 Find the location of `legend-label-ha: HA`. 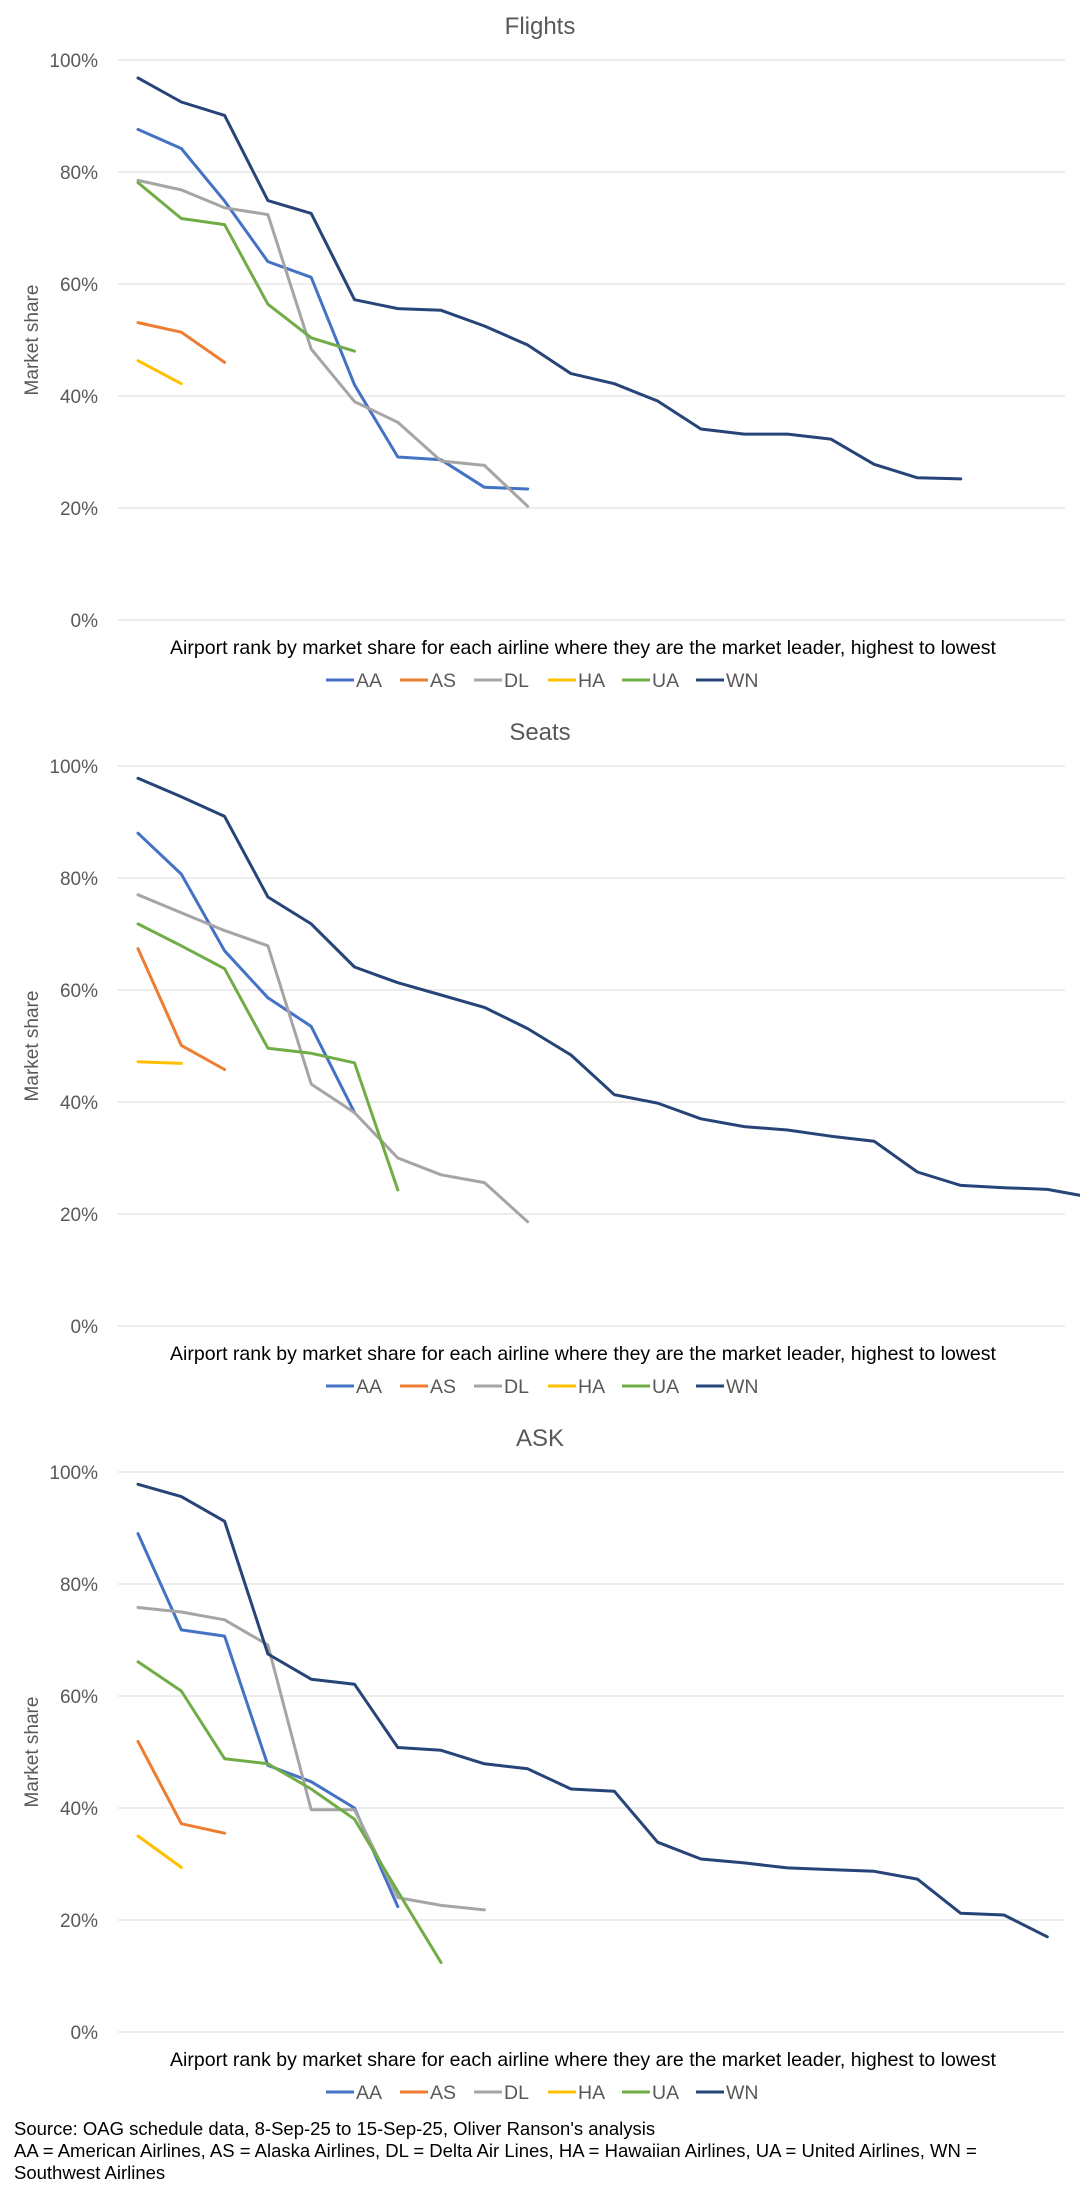

legend-label-ha: HA is located at coordinates (591, 2093).